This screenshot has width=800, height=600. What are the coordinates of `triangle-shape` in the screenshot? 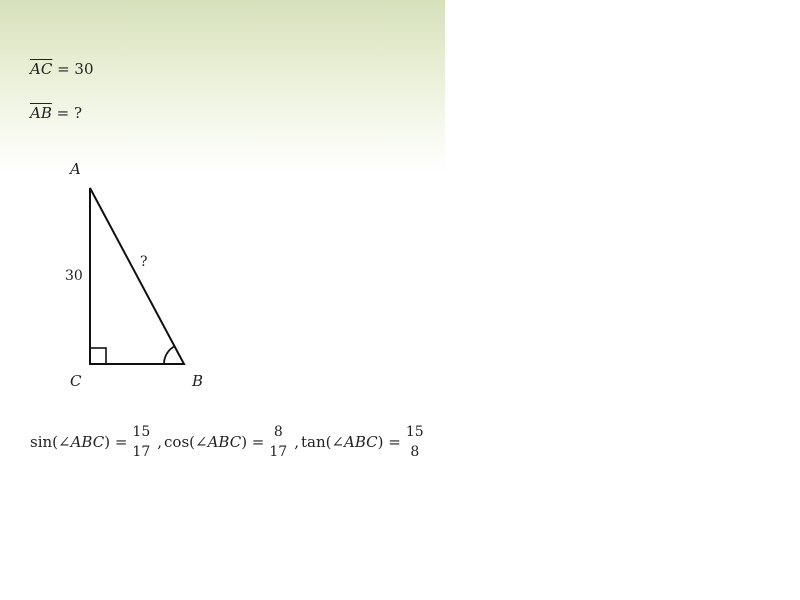 It's located at (137, 276).